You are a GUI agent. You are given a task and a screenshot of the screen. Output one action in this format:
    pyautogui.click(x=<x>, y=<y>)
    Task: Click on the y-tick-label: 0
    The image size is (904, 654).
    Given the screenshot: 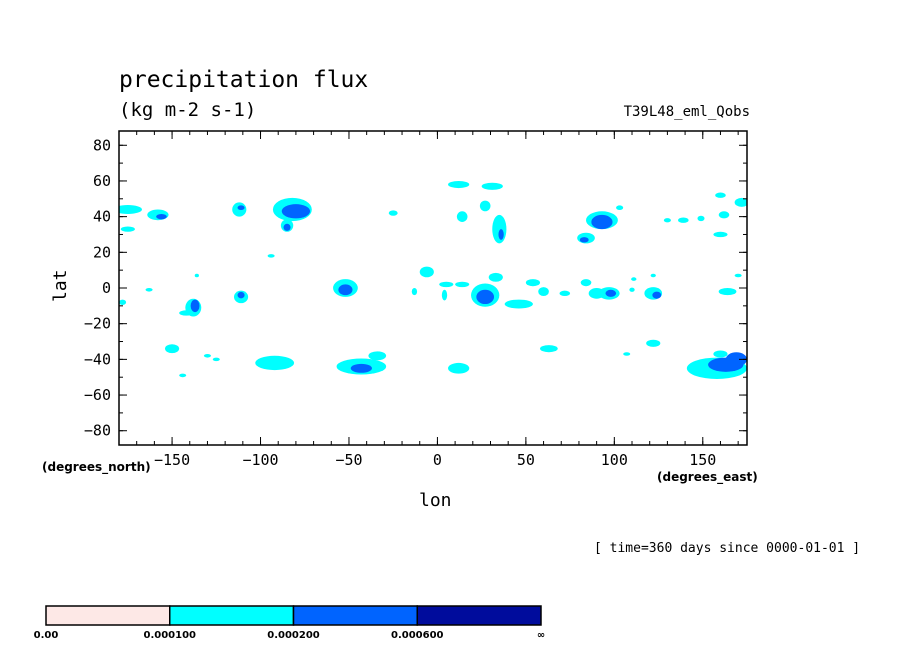 What is the action you would take?
    pyautogui.click(x=106, y=288)
    